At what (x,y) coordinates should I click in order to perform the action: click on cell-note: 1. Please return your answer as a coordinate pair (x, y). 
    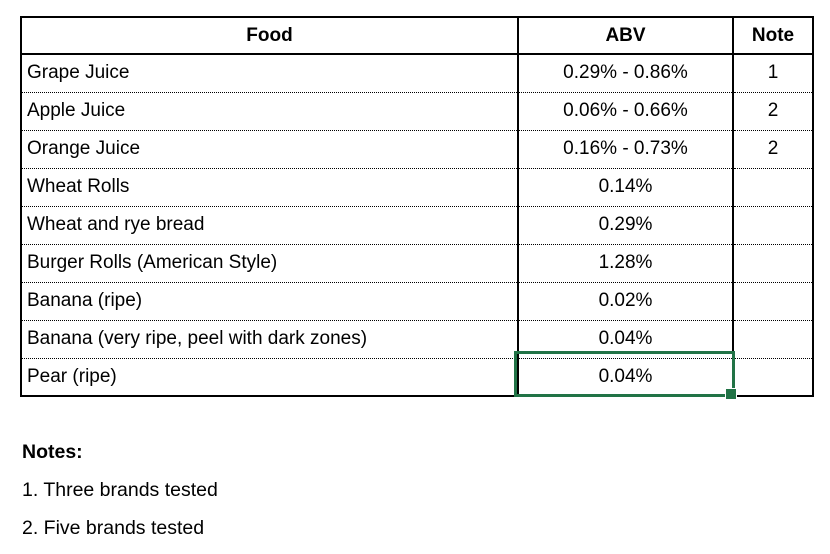
    Looking at the image, I should click on (772, 73).